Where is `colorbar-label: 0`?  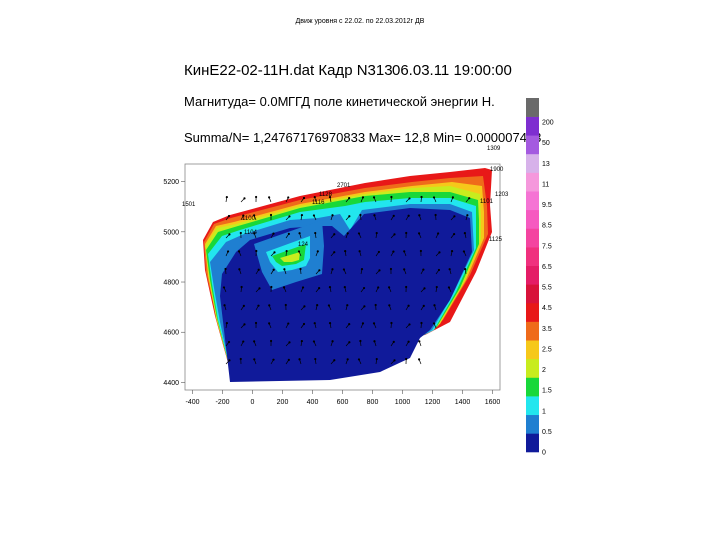
colorbar-label: 0 is located at coordinates (544, 453).